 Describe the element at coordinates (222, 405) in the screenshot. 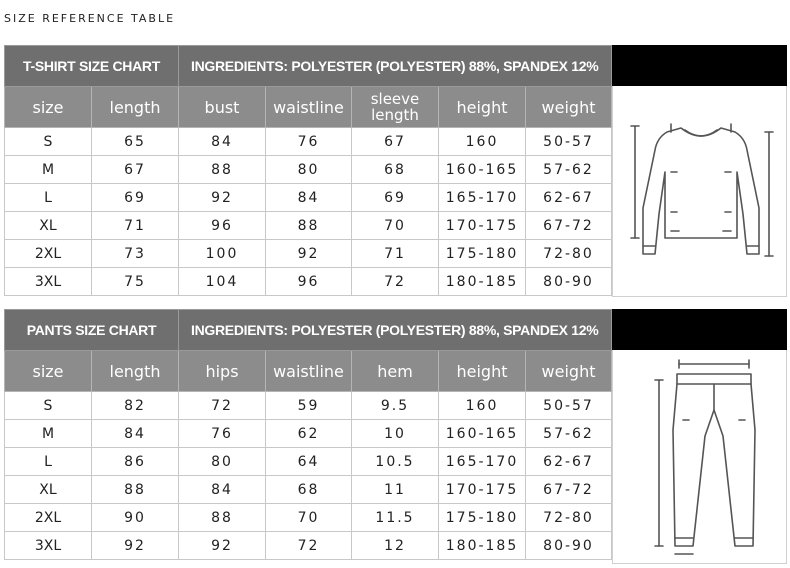

I see `cell-hips: 72` at that location.